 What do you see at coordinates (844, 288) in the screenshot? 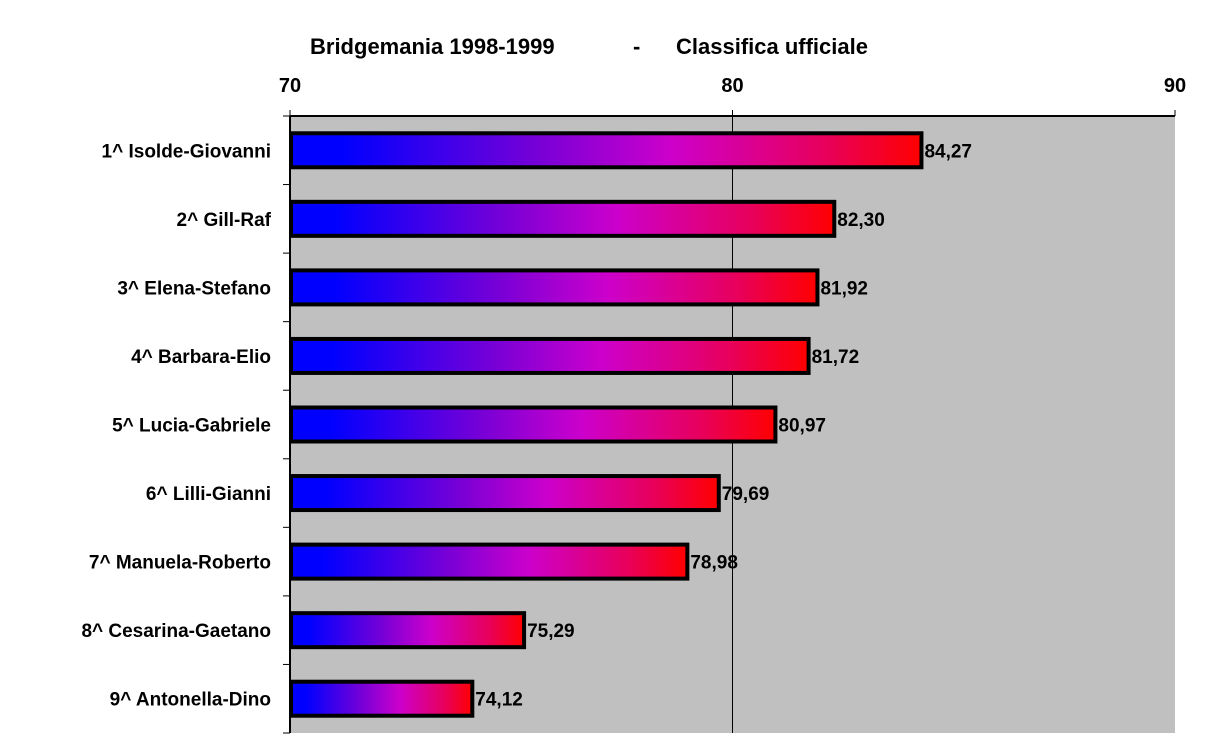
I see `data-label: 81,92` at bounding box center [844, 288].